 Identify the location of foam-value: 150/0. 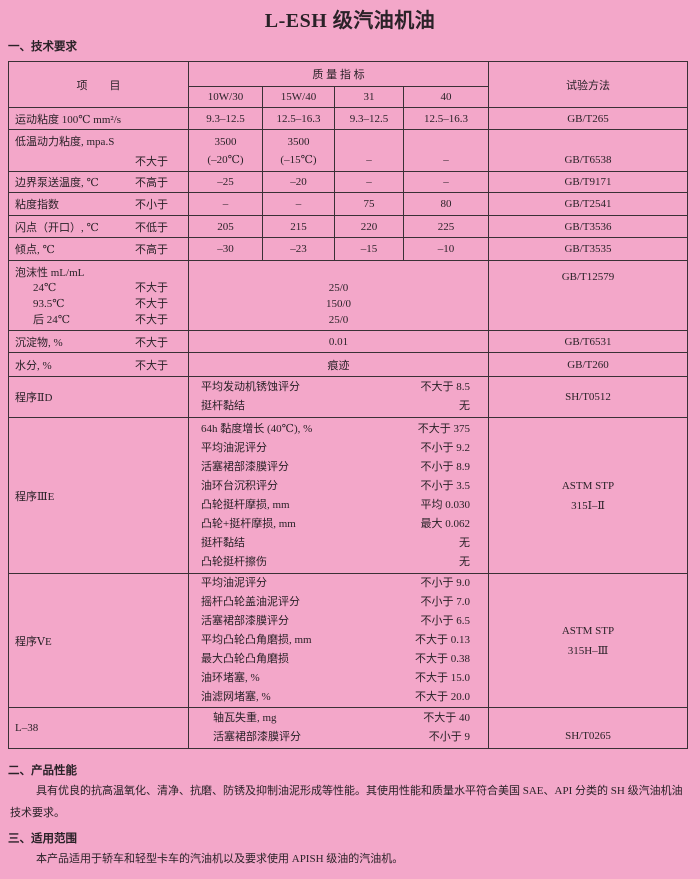
(338, 304).